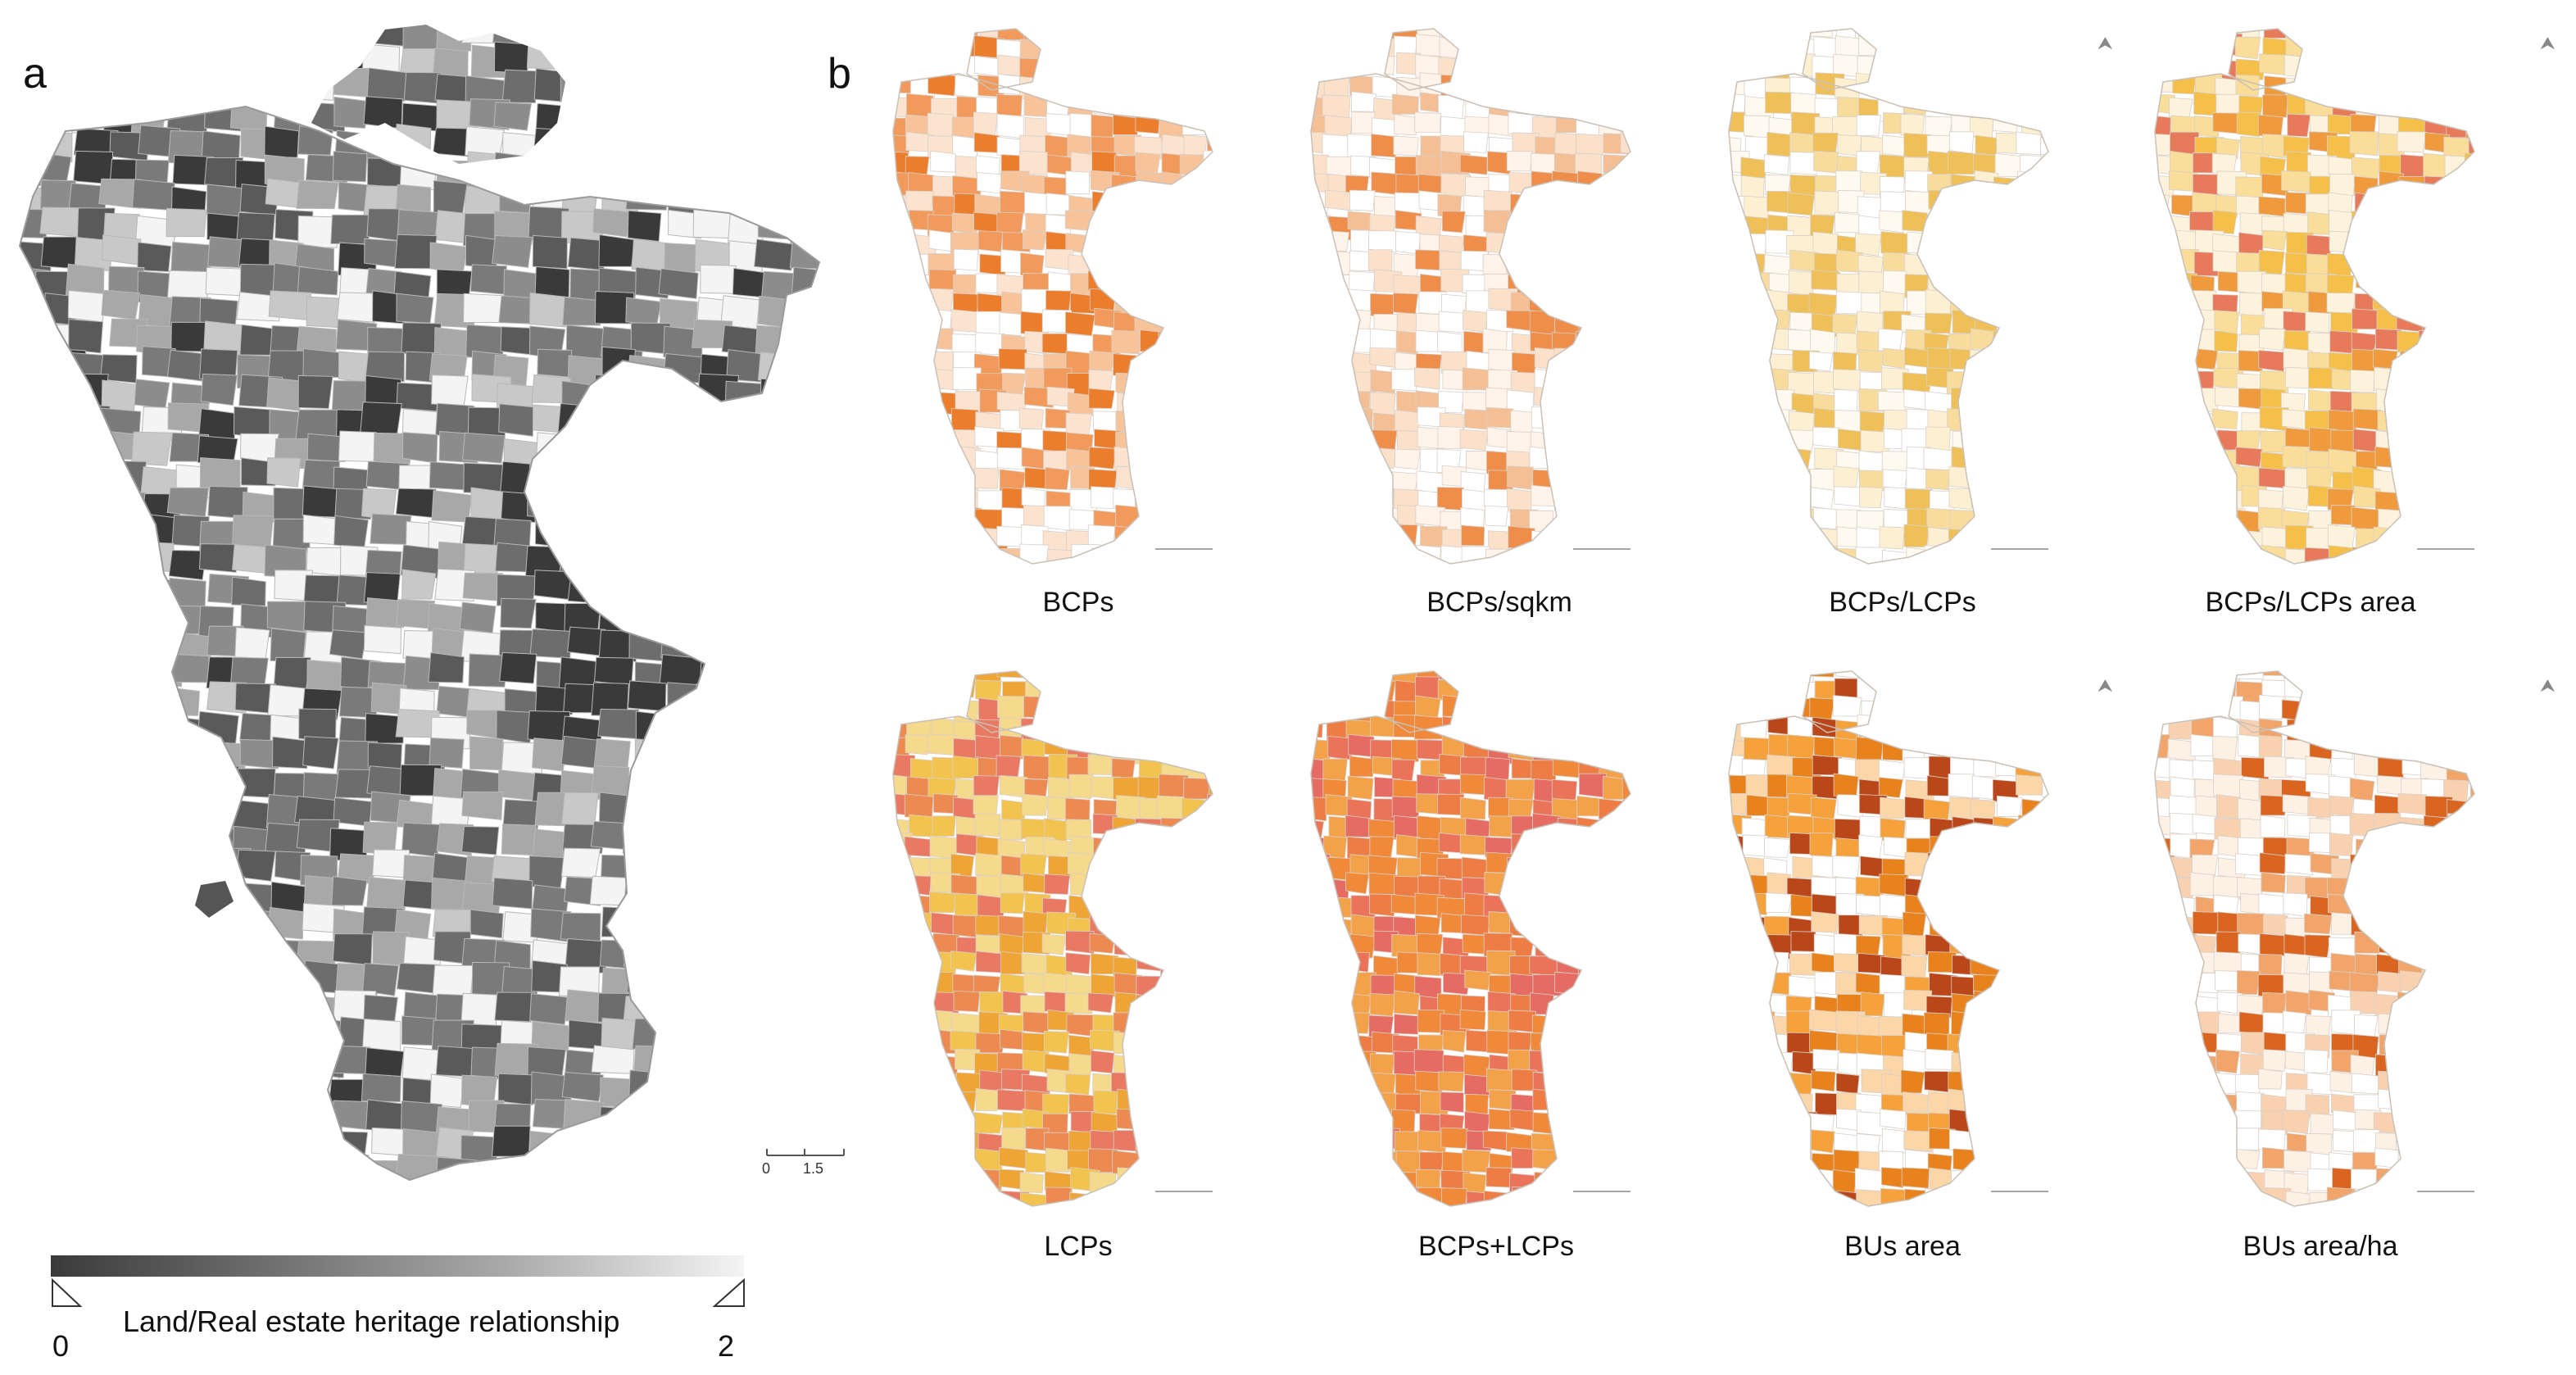  Describe the element at coordinates (397, 1266) in the screenshot. I see `legend-gradient-bar` at that location.